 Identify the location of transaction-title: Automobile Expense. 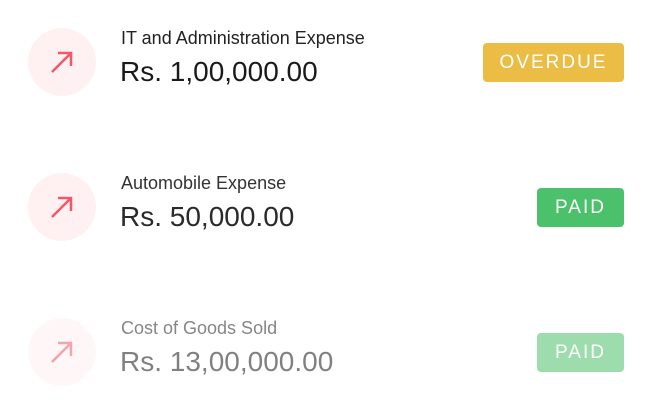
(204, 183).